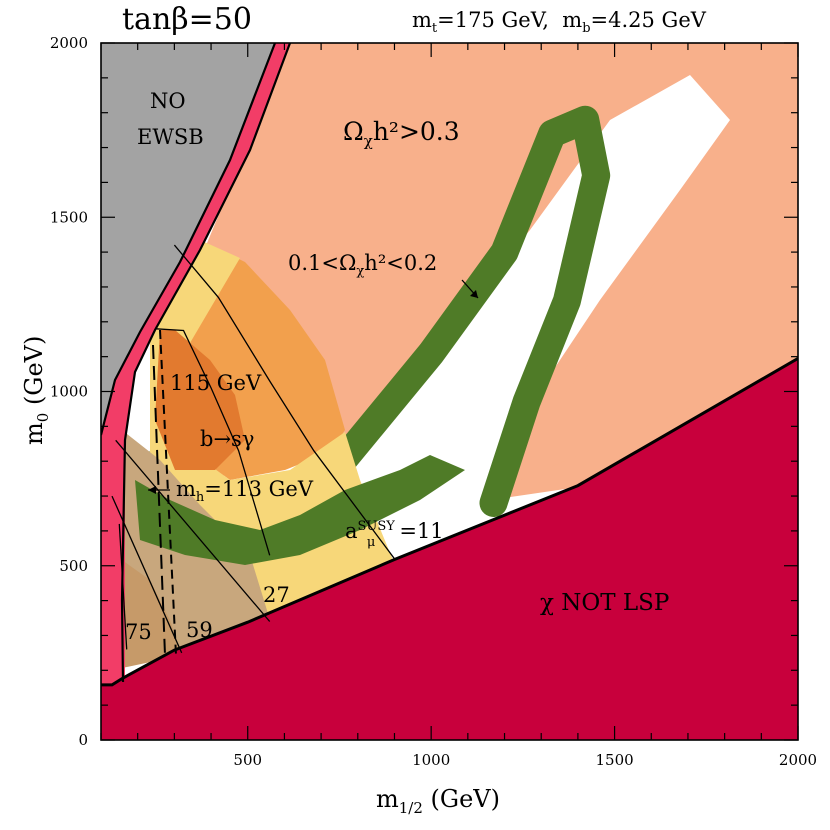  What do you see at coordinates (300, 510) in the screenshot?
I see `region-wmap-lower` at bounding box center [300, 510].